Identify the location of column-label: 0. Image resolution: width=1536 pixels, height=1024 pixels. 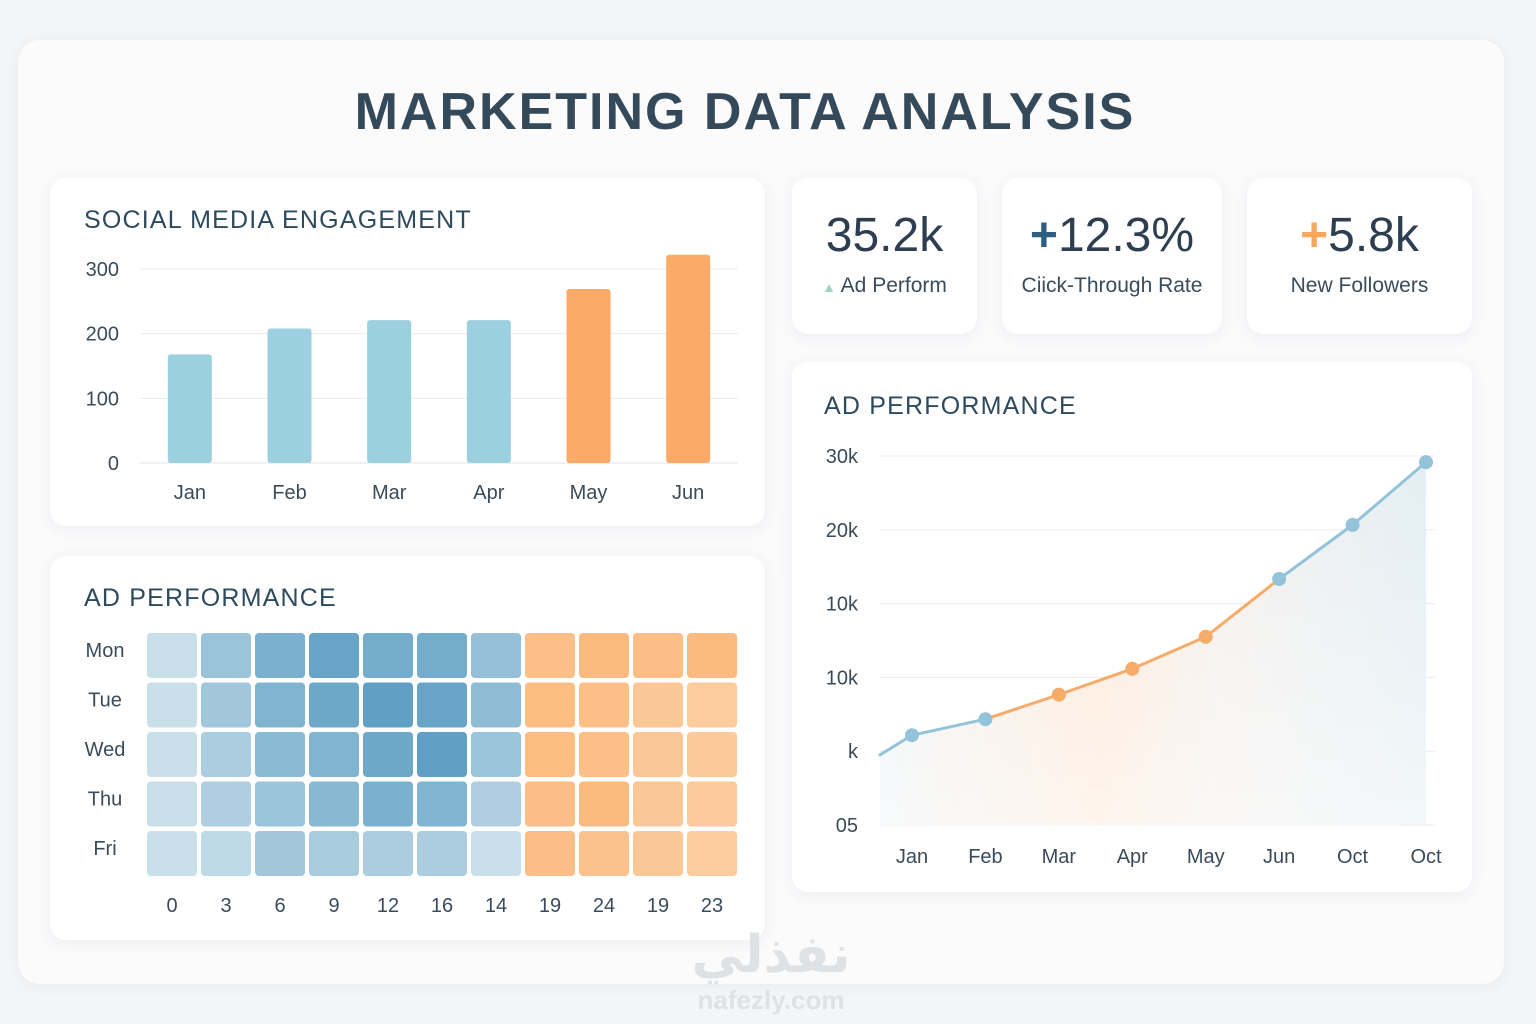
(171, 906).